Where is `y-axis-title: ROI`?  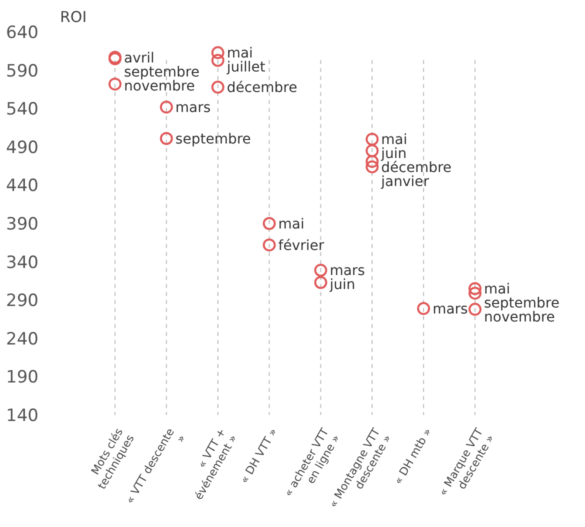 y-axis-title: ROI is located at coordinates (73, 17).